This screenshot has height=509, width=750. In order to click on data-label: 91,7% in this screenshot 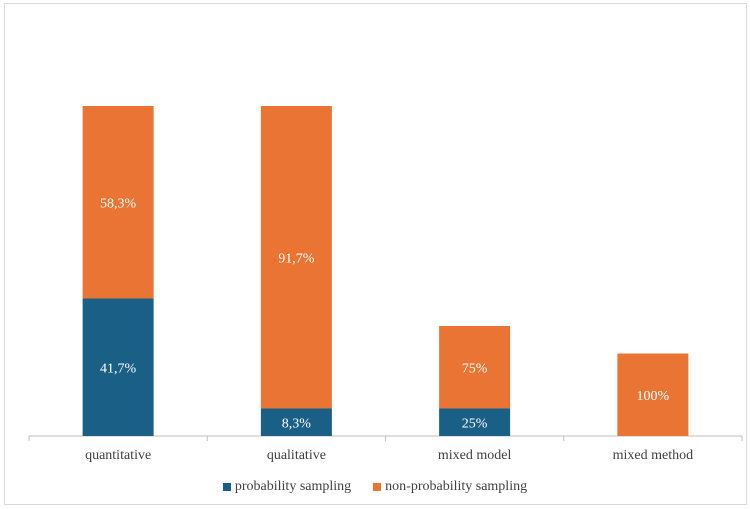, I will do `click(296, 258)`.